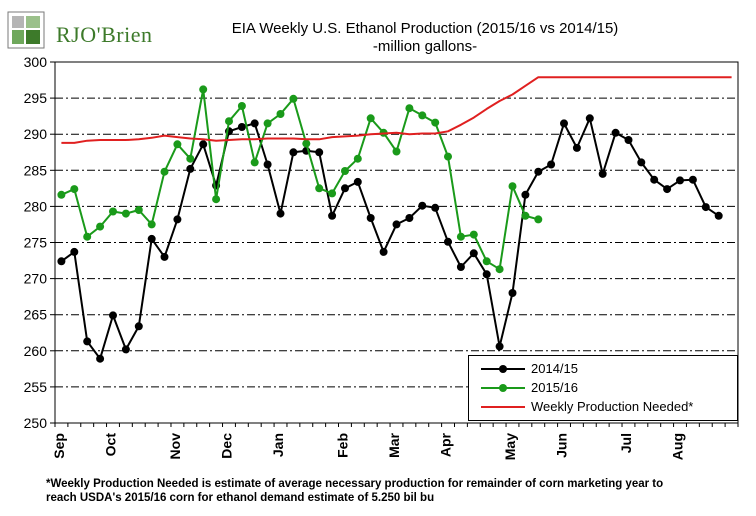 The width and height of the screenshot is (756, 516). What do you see at coordinates (278, 445) in the screenshot?
I see `x-month-label: Jan` at bounding box center [278, 445].